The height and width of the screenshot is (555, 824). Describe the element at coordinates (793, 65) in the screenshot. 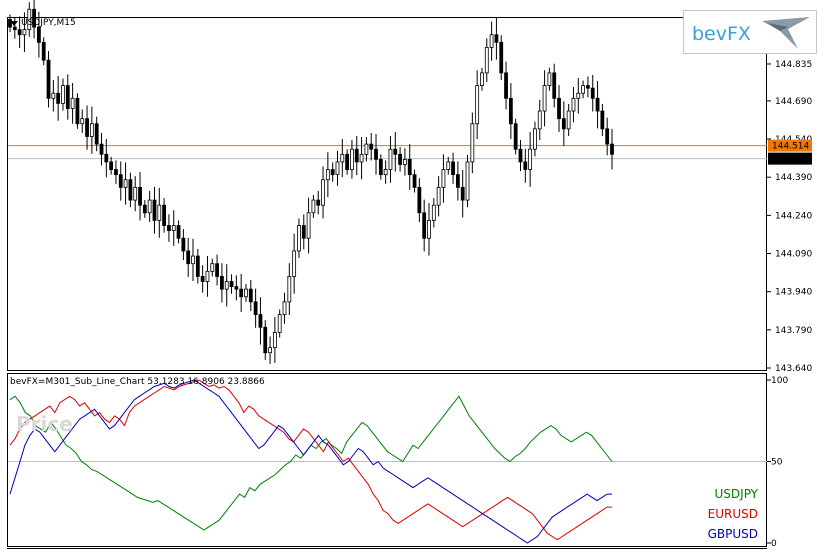

I see `price-tick-label: 144.835` at that location.